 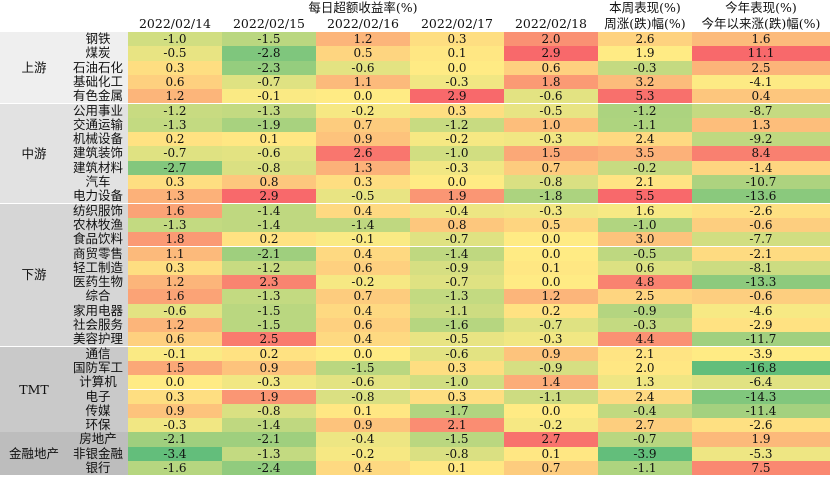 I want to click on daily-return-cell: -2.3, so click(x=269, y=67).